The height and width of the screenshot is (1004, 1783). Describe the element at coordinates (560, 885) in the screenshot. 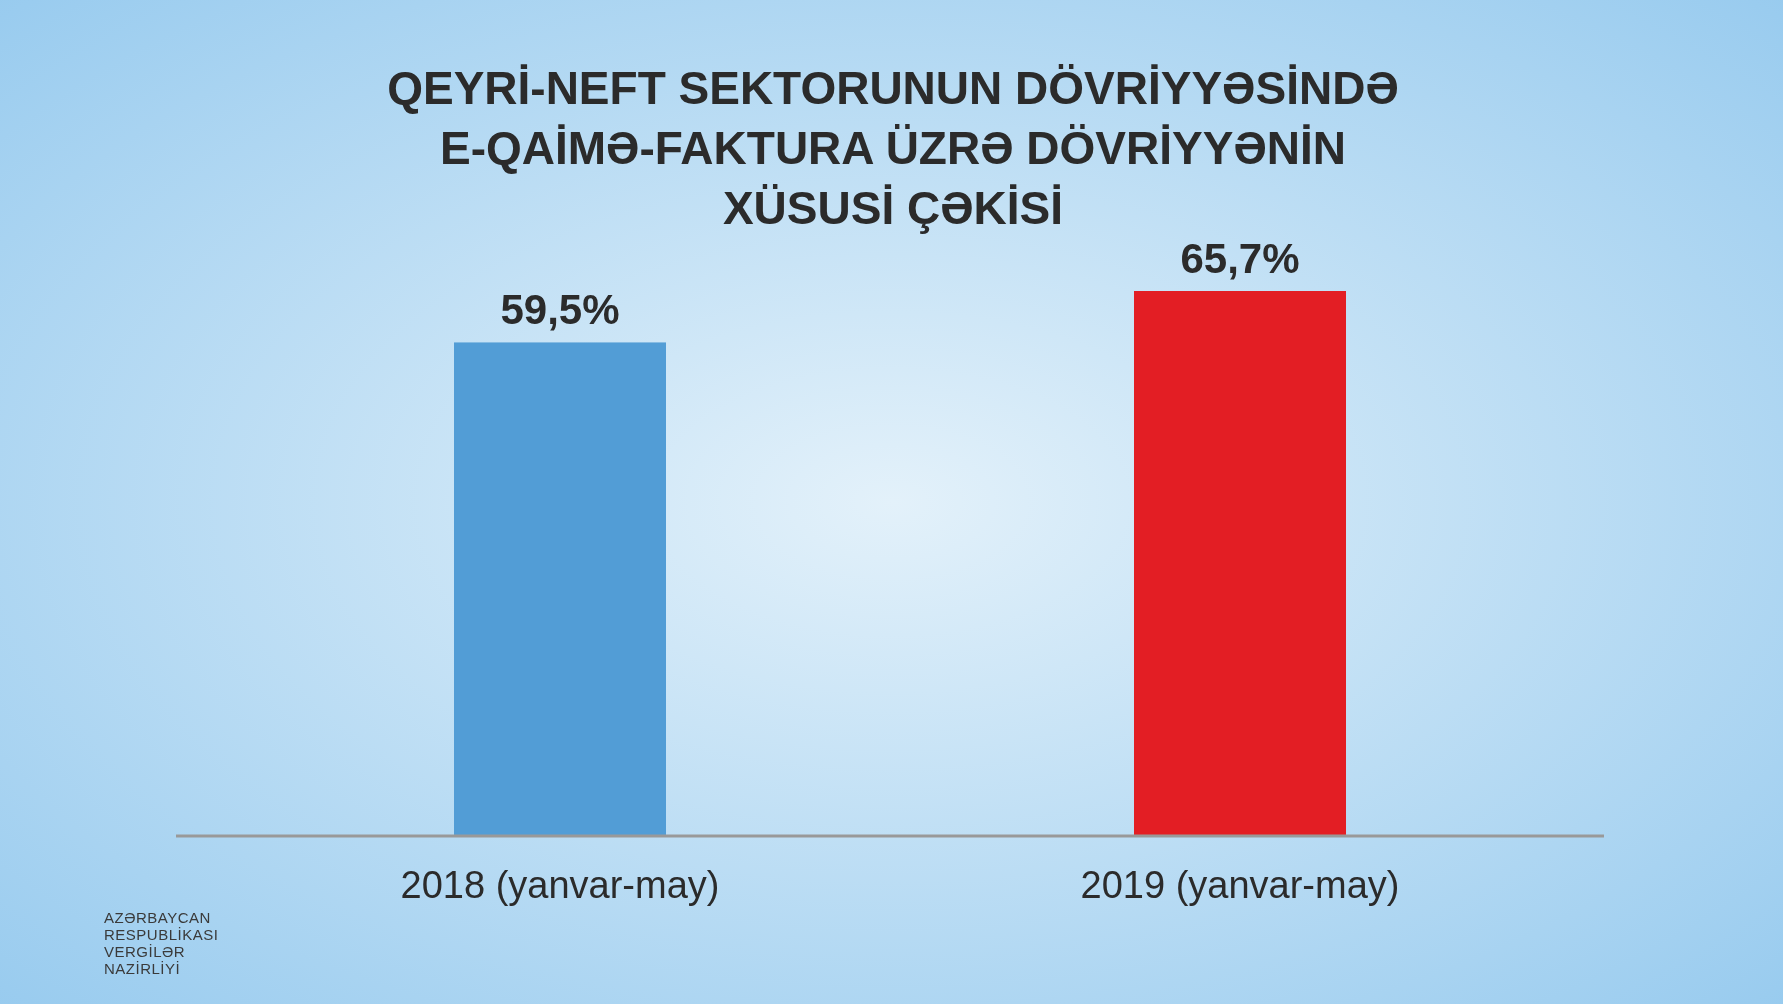

I see `x-tick-label: 2018 (yanvar-may)` at that location.